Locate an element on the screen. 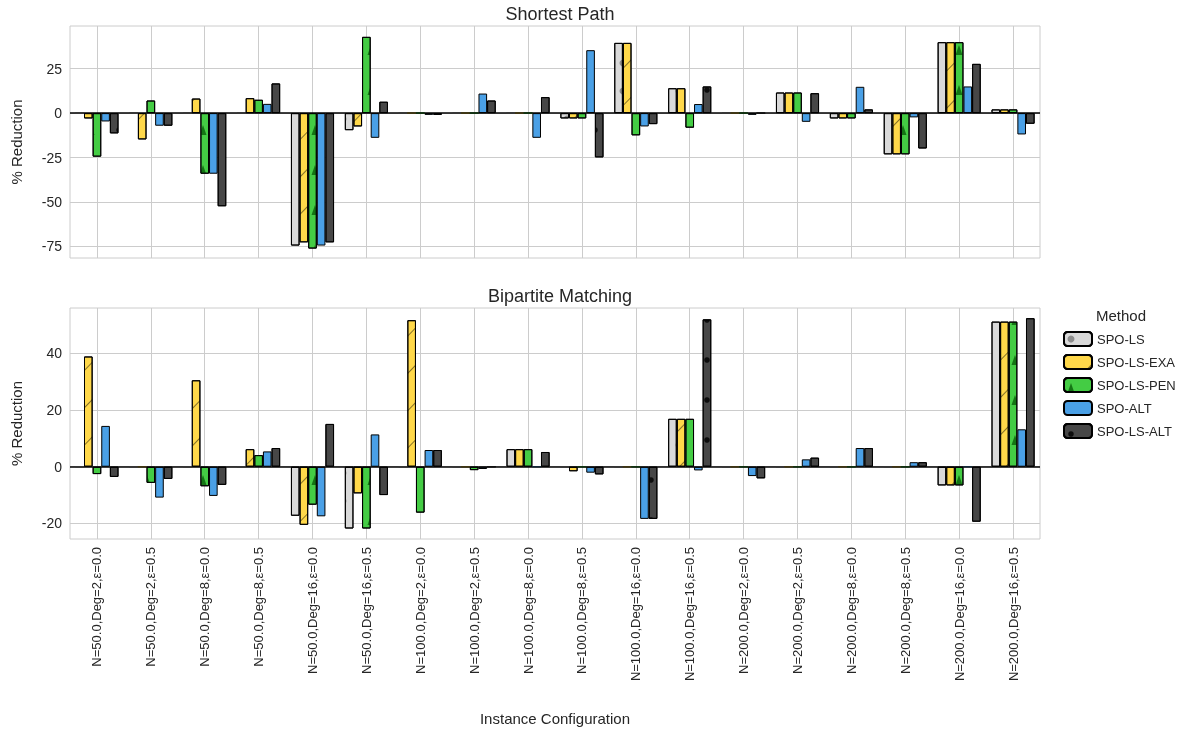 Image resolution: width=1199 pixels, height=731 pixels. x-tick-label: N=200.0,Deg=2,ε=0.0 is located at coordinates (744, 610).